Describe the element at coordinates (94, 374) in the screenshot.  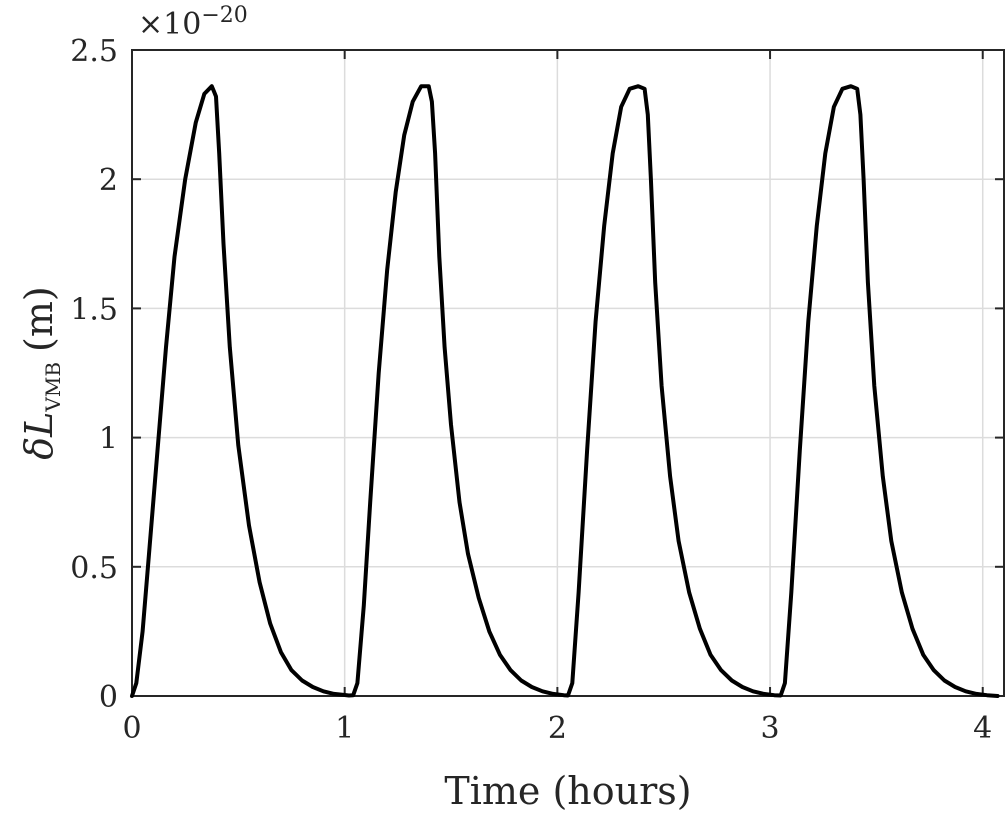
I see `y-tick-labels: 0 0.5 1 1.5 2 2.5` at that location.